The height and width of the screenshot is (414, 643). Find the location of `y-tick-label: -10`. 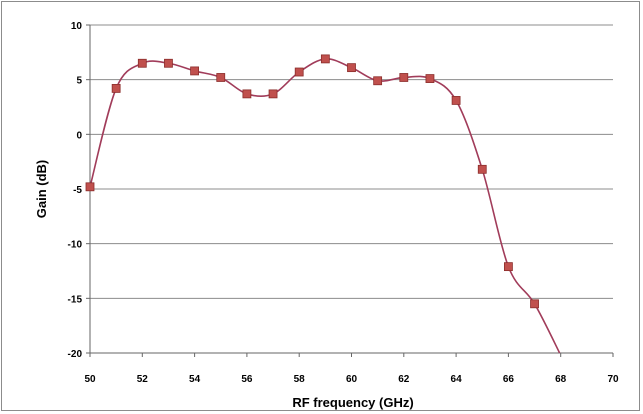

y-tick-label: -10 is located at coordinates (75, 245).